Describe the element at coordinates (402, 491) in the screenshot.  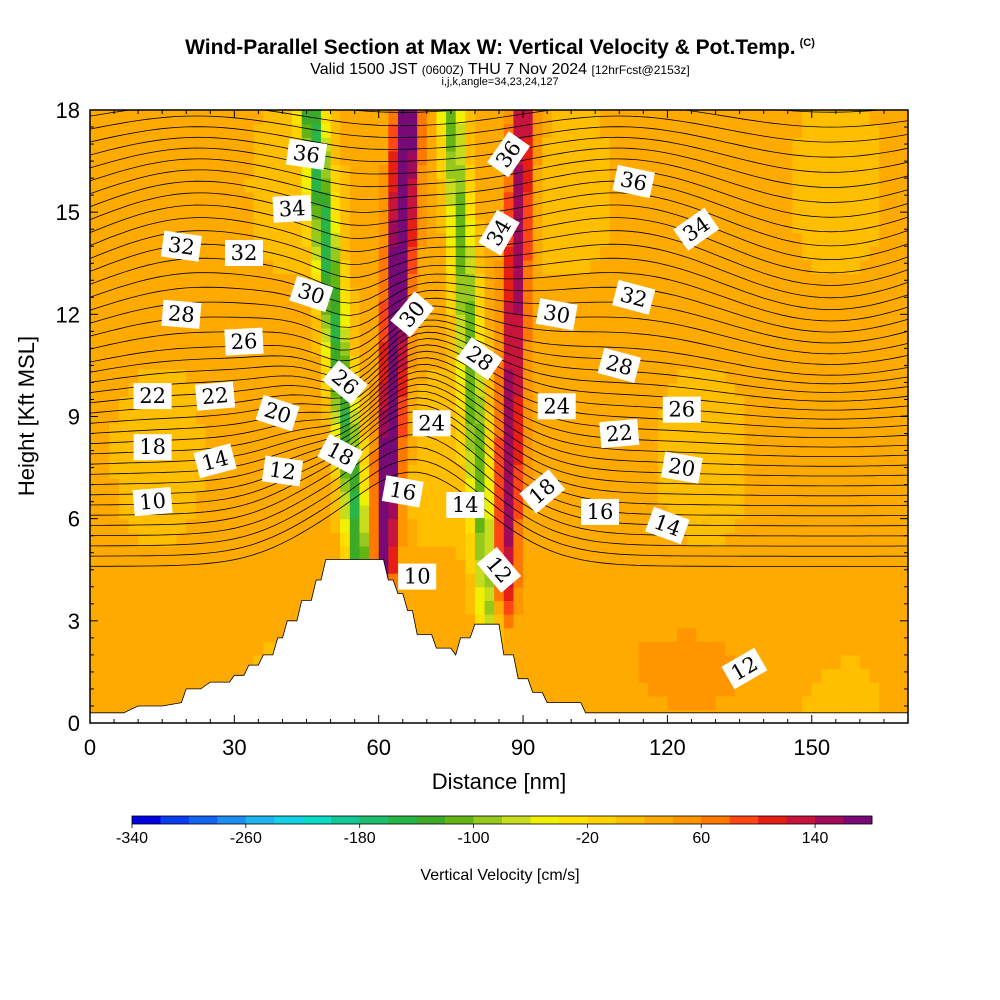
I see `contour-label: 16` at that location.